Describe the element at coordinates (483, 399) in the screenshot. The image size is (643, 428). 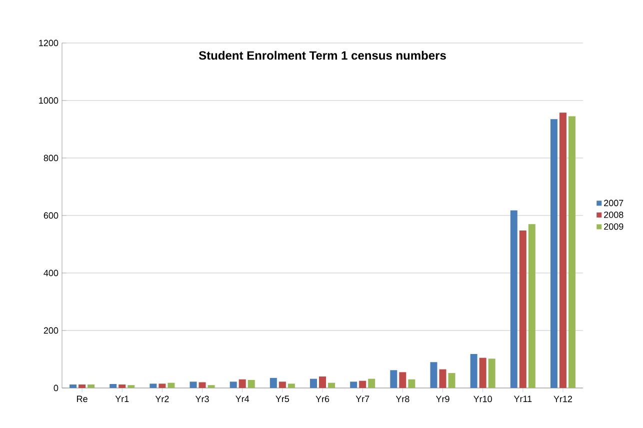
I see `x-tick-label: Yr10` at that location.